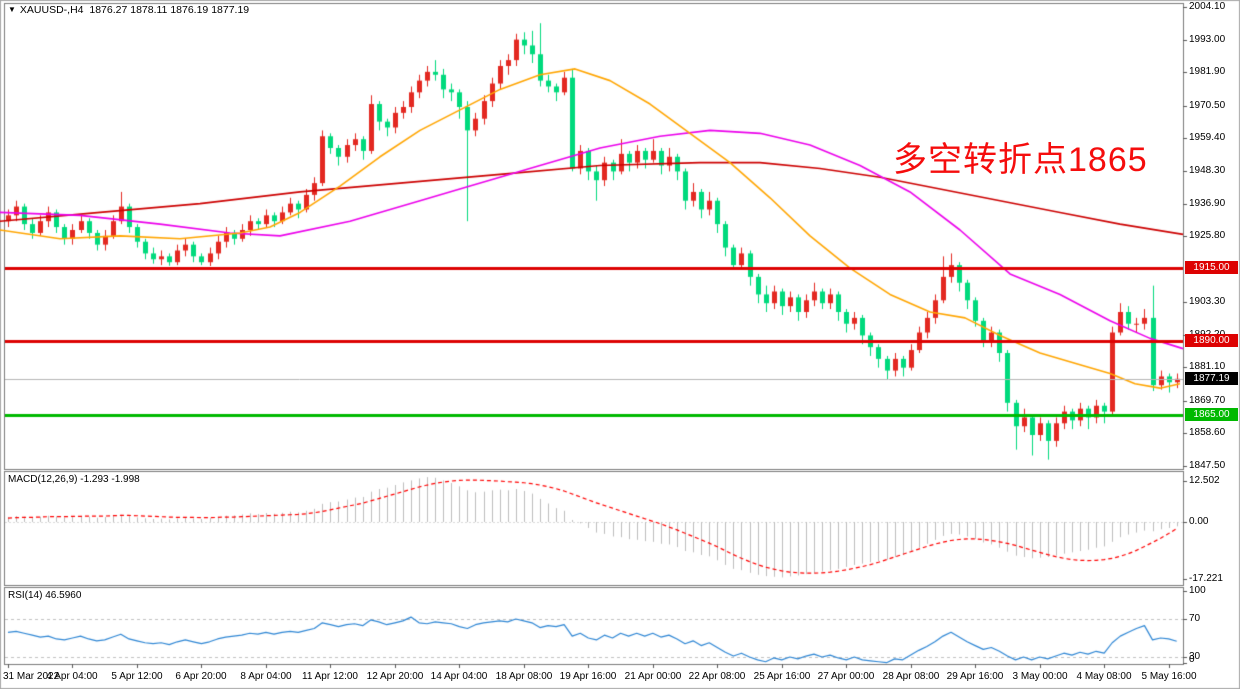  What do you see at coordinates (975, 676) in the screenshot?
I see `time-tick-label: 29 Apr 16:00` at bounding box center [975, 676].